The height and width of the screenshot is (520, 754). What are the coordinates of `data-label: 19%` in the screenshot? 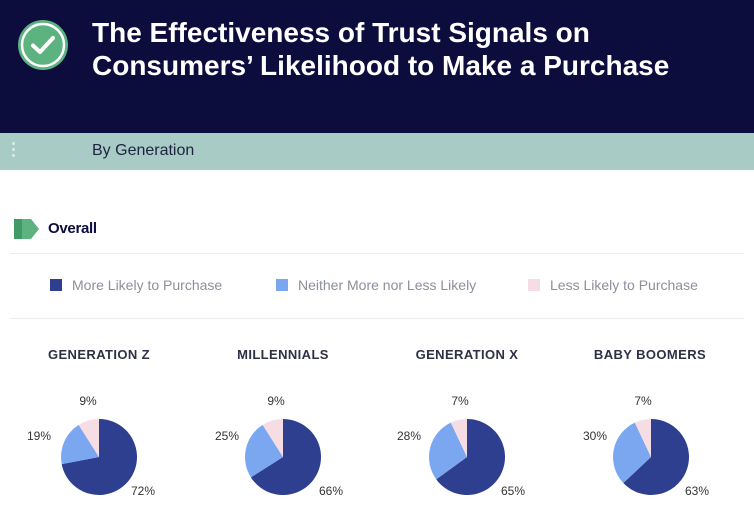 It's located at (39, 436).